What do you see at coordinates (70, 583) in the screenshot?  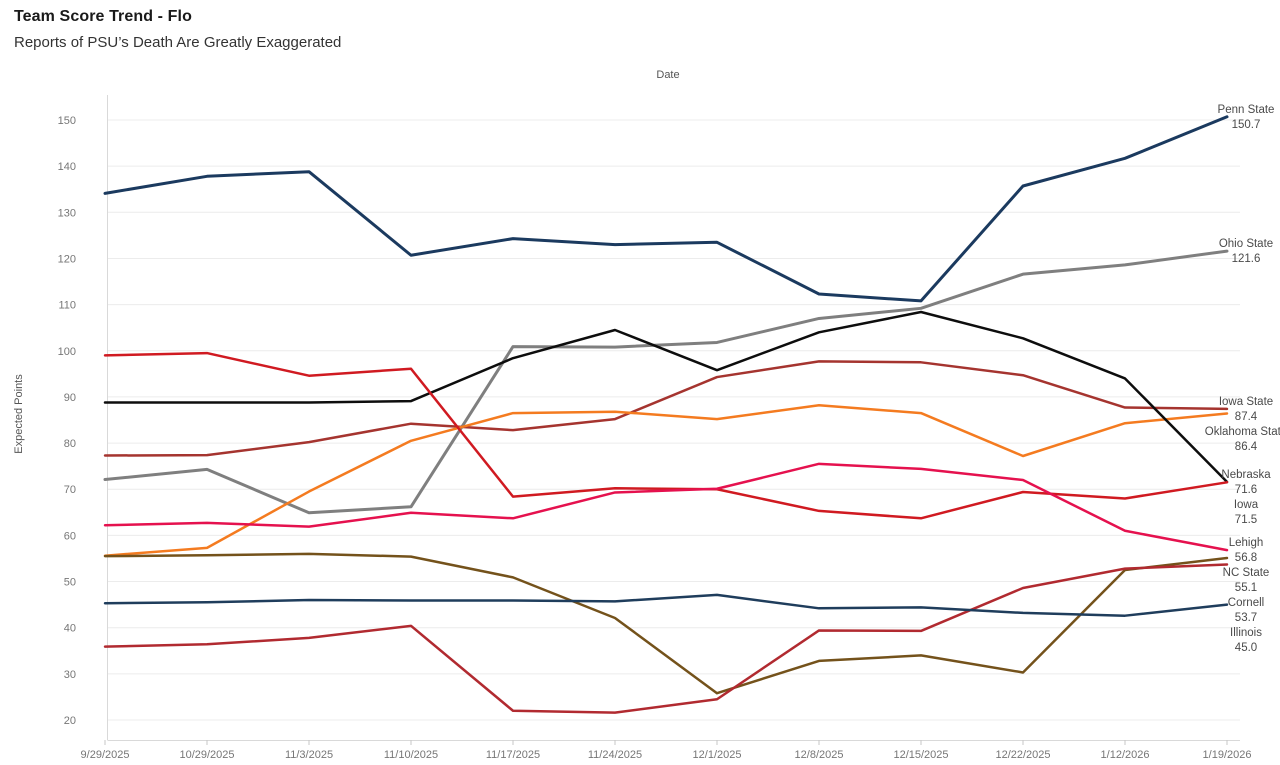 I see `y-tick-label: 50` at bounding box center [70, 583].